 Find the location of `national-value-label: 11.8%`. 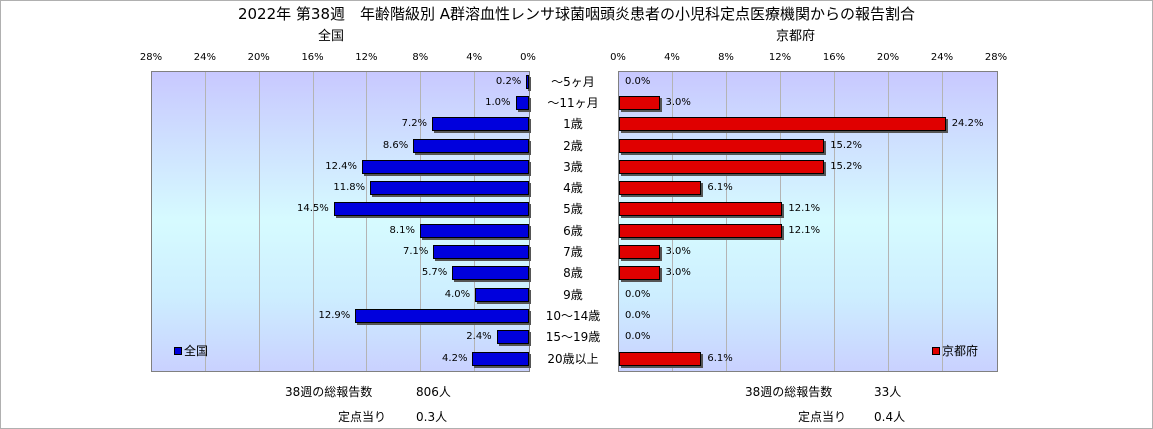

national-value-label: 11.8% is located at coordinates (349, 188).